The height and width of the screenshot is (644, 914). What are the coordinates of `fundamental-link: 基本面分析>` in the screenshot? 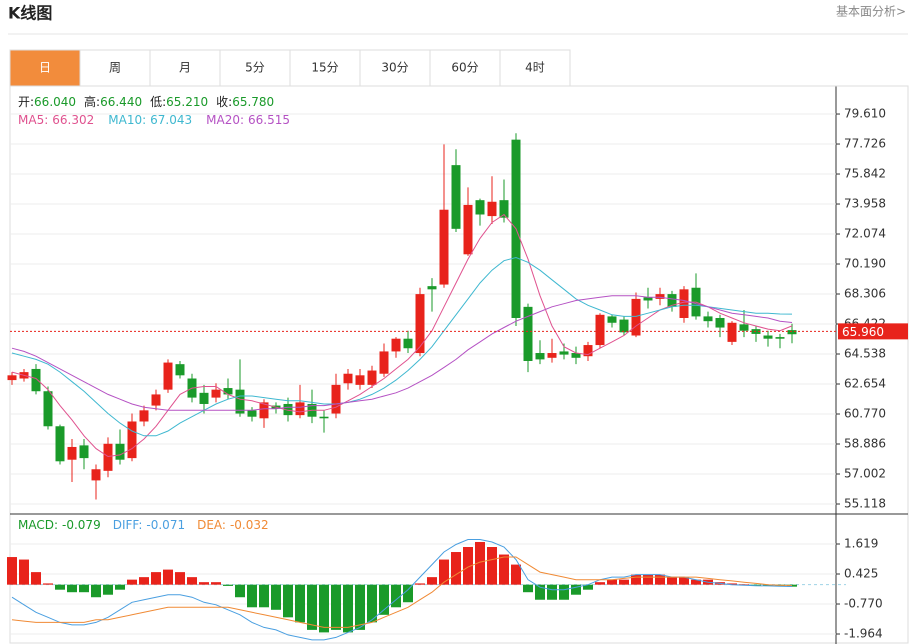 It's located at (871, 12).